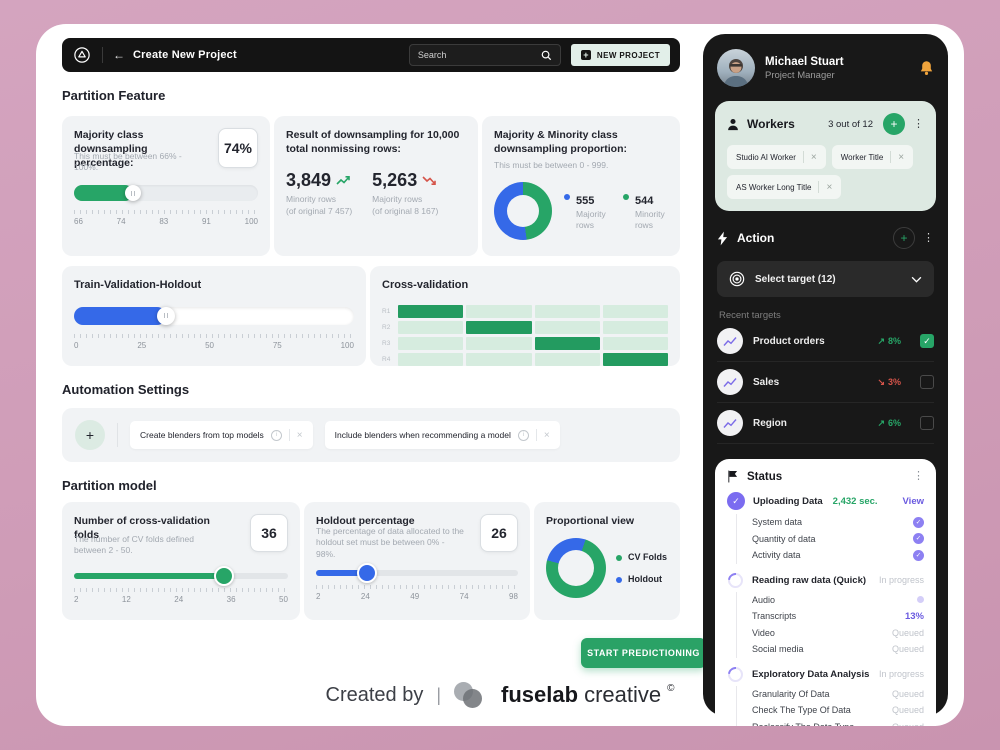 This screenshot has width=1000, height=750. What do you see at coordinates (927, 341) in the screenshot?
I see `checkbox-checked: ✓` at bounding box center [927, 341].